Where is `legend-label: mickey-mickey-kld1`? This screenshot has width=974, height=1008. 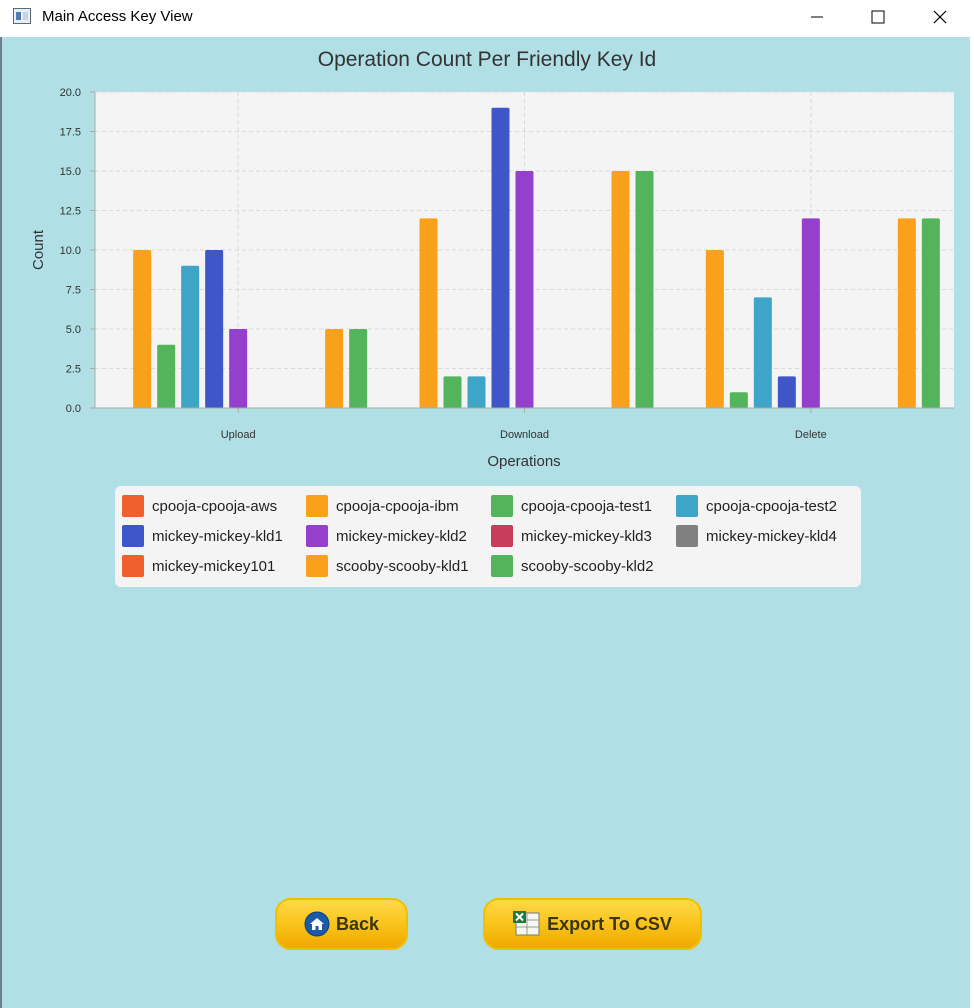 legend-label: mickey-mickey-kld1 is located at coordinates (217, 536).